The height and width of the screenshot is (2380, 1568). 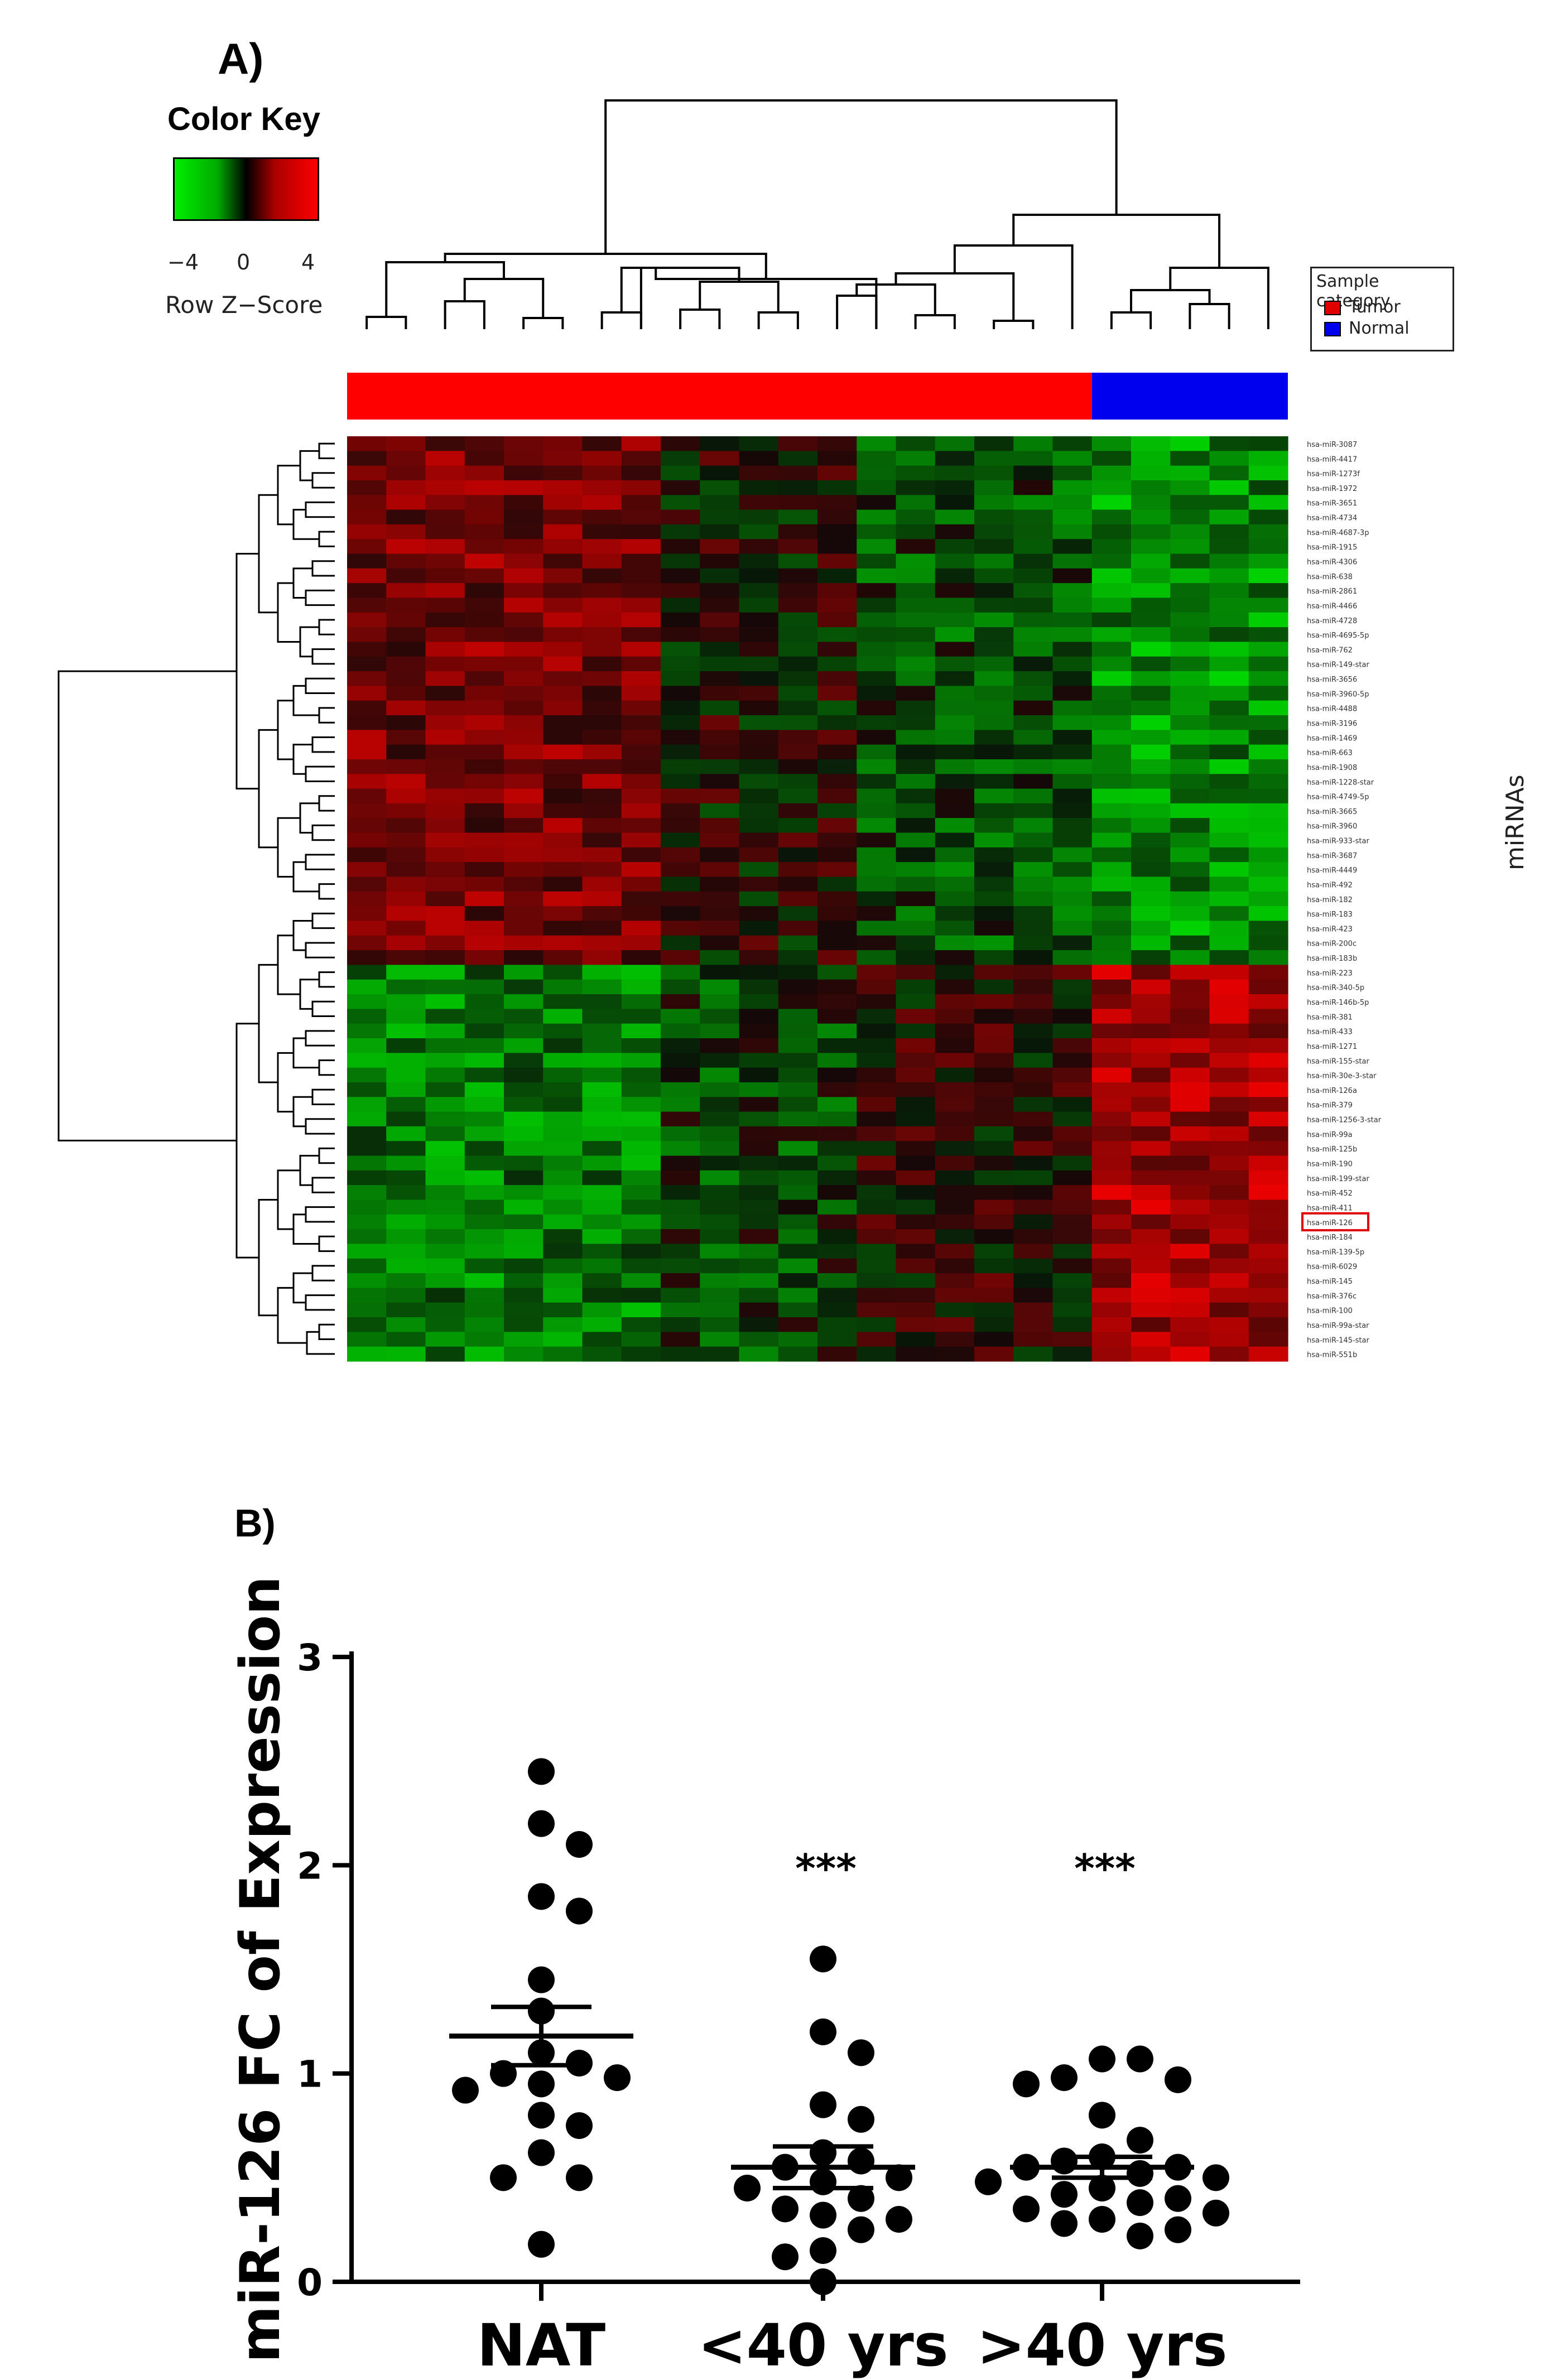 What do you see at coordinates (1367, 328) in the screenshot?
I see `legend-item-normal: Normal` at bounding box center [1367, 328].